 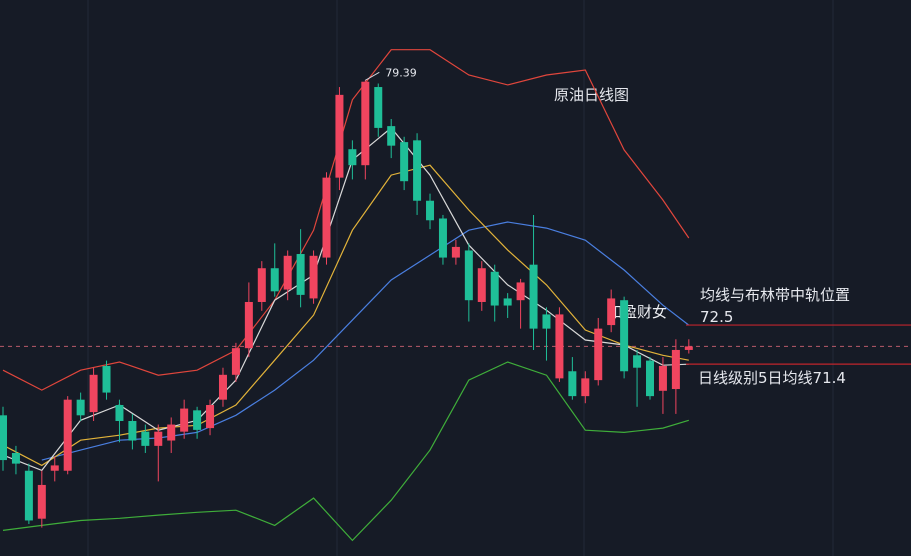 What do you see at coordinates (401, 72) in the screenshot?
I see `high-label: 79.39` at bounding box center [401, 72].